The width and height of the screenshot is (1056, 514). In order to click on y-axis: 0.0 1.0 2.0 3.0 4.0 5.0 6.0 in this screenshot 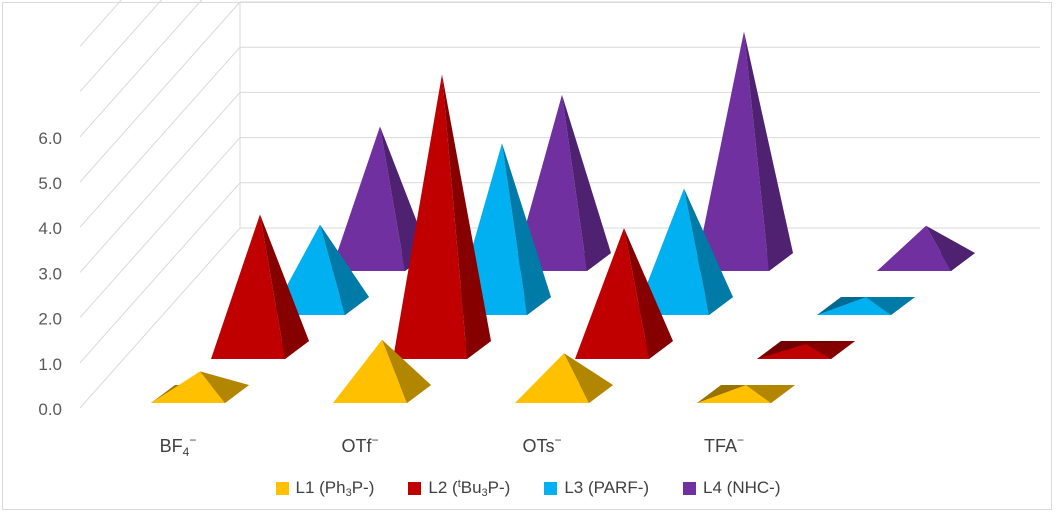, I will do `click(50, 274)`.